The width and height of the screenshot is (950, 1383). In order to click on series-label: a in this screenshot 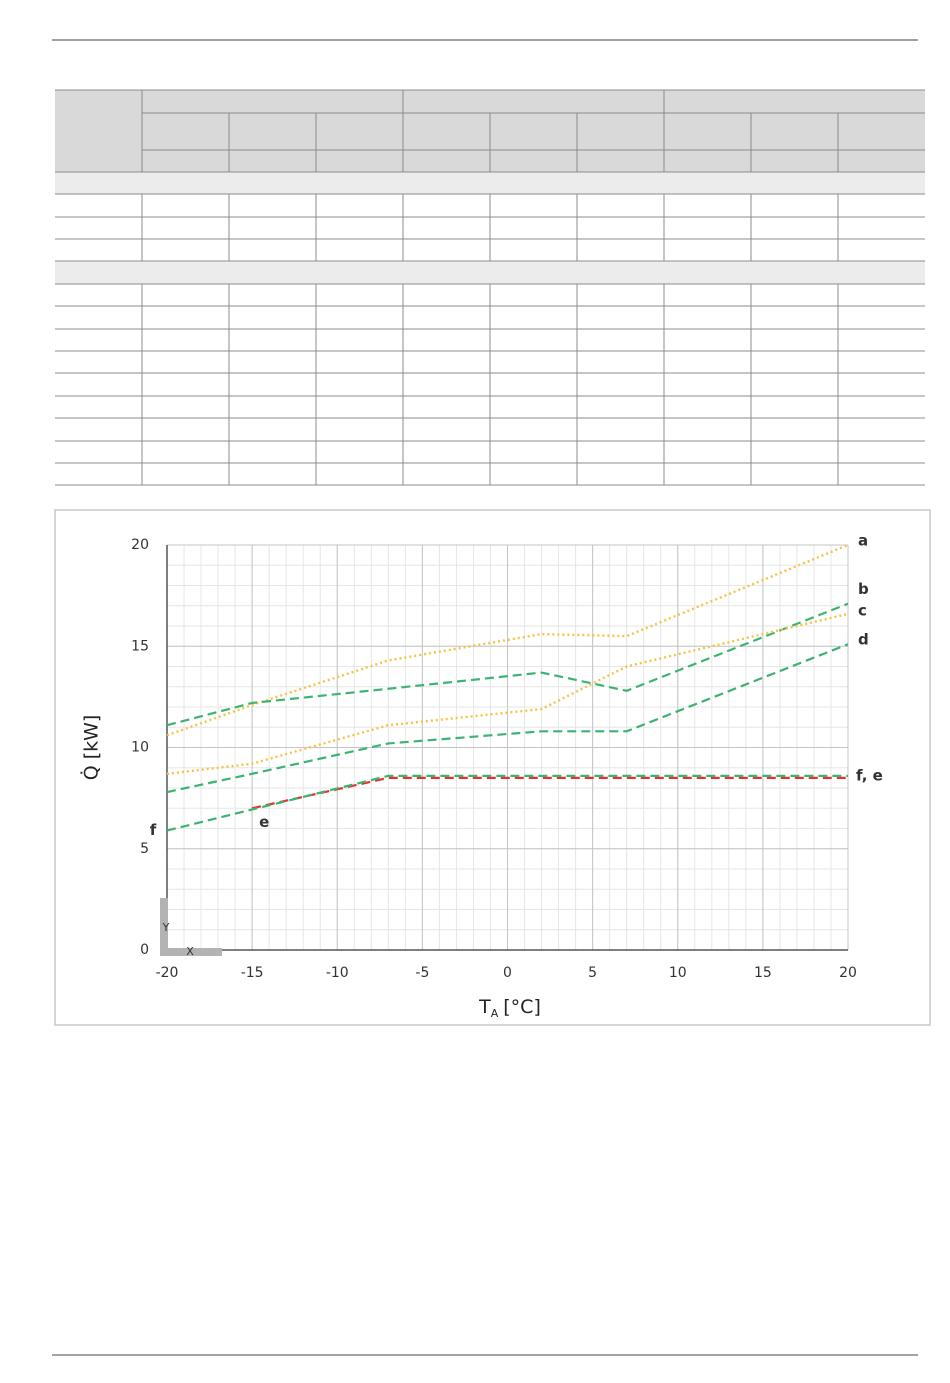, I will do `click(863, 541)`.